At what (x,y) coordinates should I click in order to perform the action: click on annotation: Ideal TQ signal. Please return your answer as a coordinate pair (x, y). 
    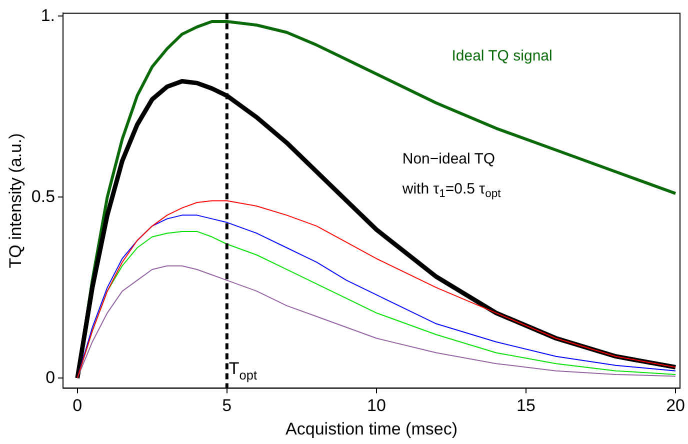
    Looking at the image, I should click on (502, 55).